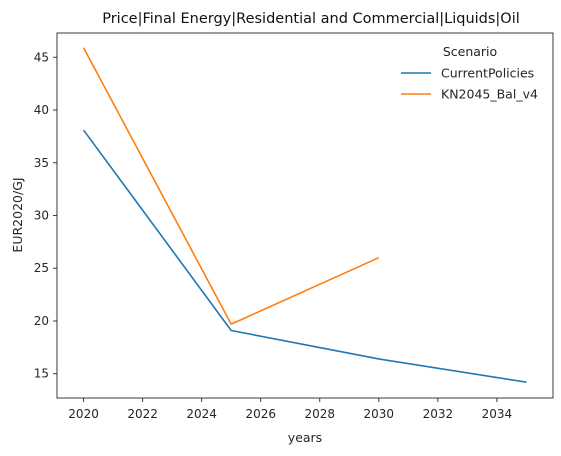 The width and height of the screenshot is (561, 456). Describe the element at coordinates (487, 73) in the screenshot. I see `legend-label-1: CurrentPolicies` at that location.